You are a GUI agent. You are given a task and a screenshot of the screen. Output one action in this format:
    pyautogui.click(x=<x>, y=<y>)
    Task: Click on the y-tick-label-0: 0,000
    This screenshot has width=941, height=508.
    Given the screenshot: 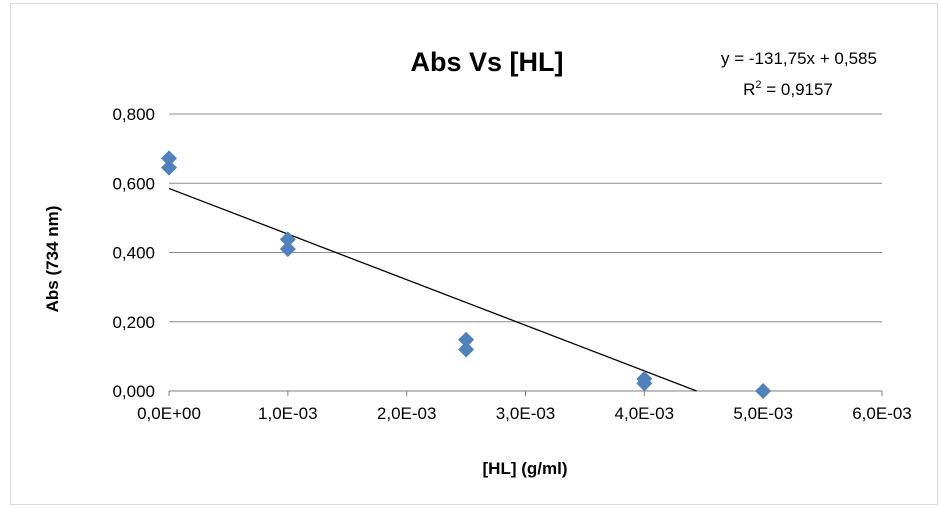 What is the action you would take?
    pyautogui.click(x=133, y=391)
    